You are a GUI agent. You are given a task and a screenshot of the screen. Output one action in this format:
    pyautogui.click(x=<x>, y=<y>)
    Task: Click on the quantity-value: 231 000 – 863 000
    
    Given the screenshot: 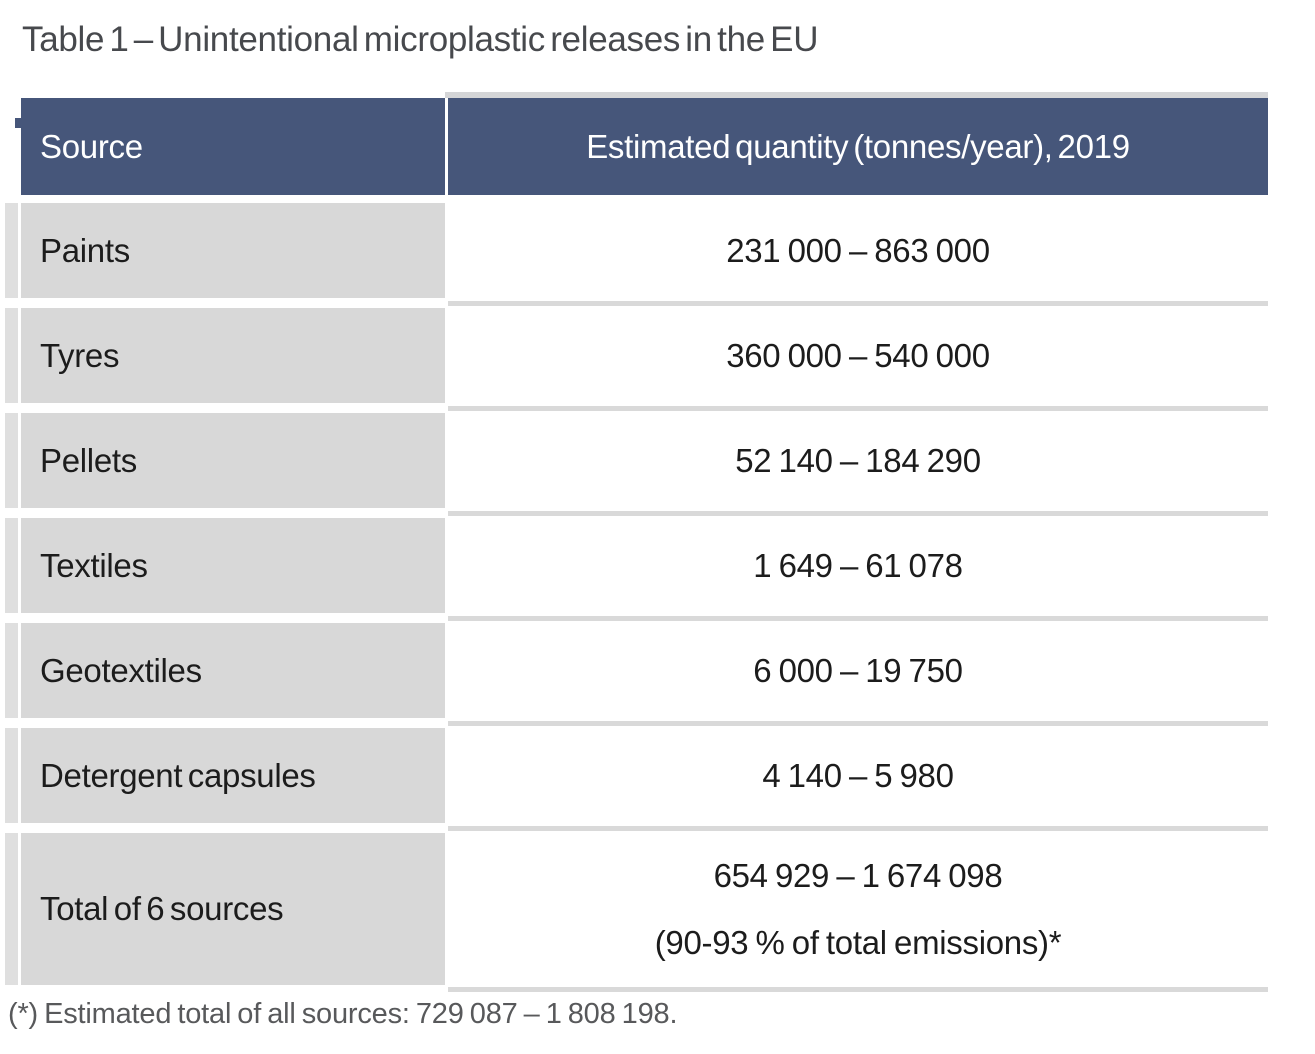 What is the action you would take?
    pyautogui.click(x=858, y=250)
    